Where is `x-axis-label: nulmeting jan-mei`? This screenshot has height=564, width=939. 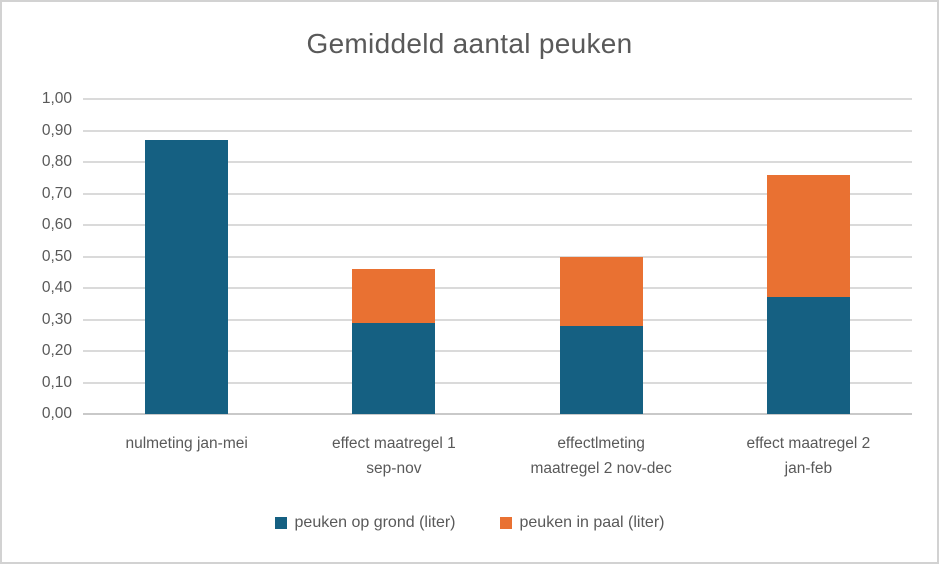
x-axis-label: nulmeting jan-mei is located at coordinates (186, 456).